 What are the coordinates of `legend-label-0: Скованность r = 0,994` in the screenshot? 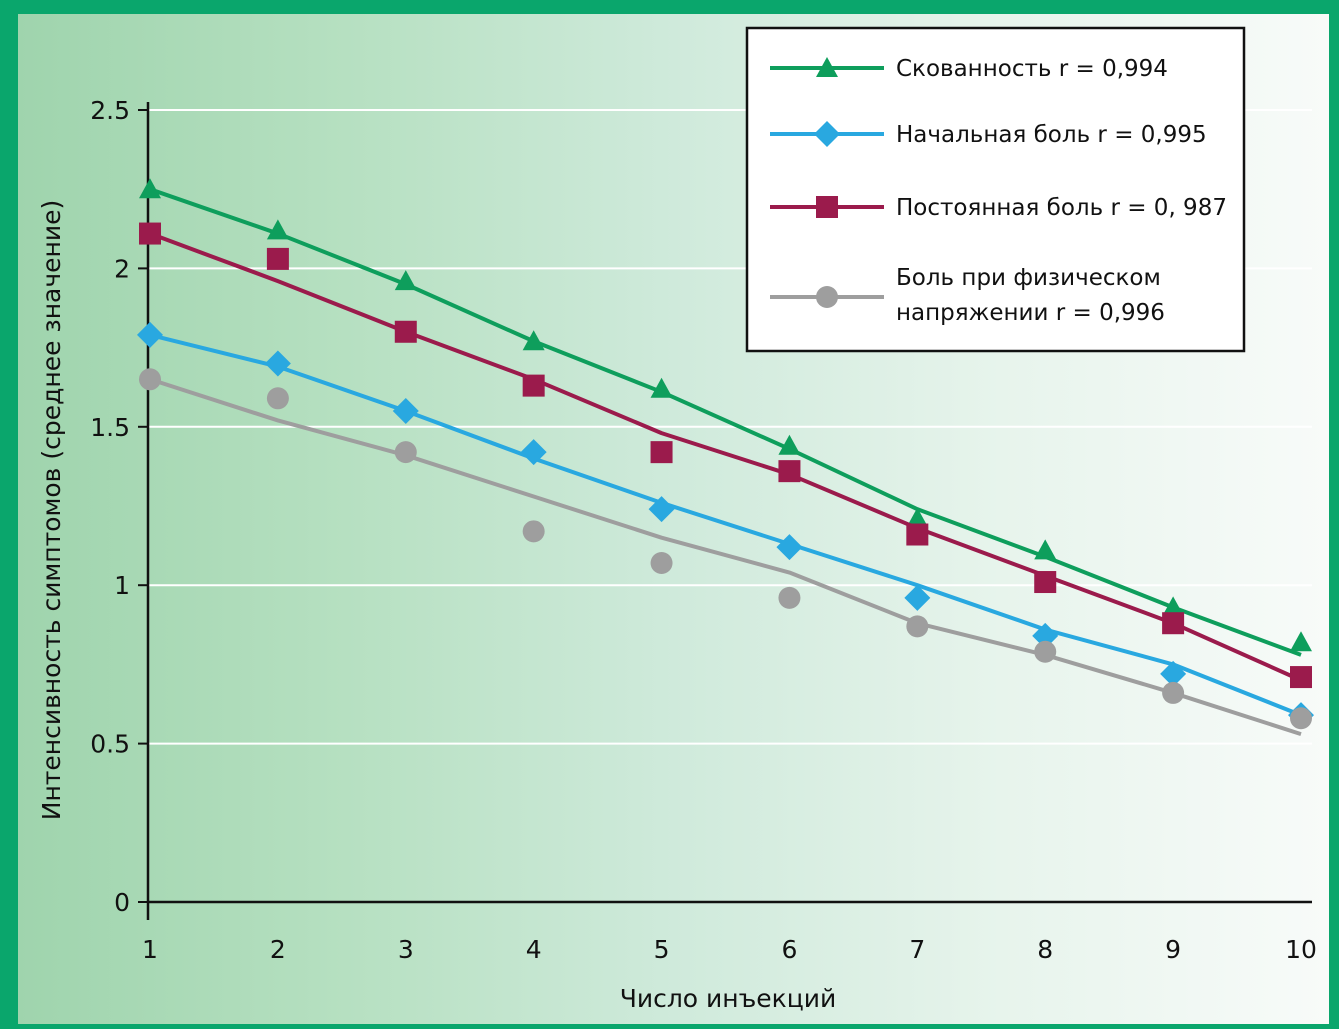 It's located at (1032, 69).